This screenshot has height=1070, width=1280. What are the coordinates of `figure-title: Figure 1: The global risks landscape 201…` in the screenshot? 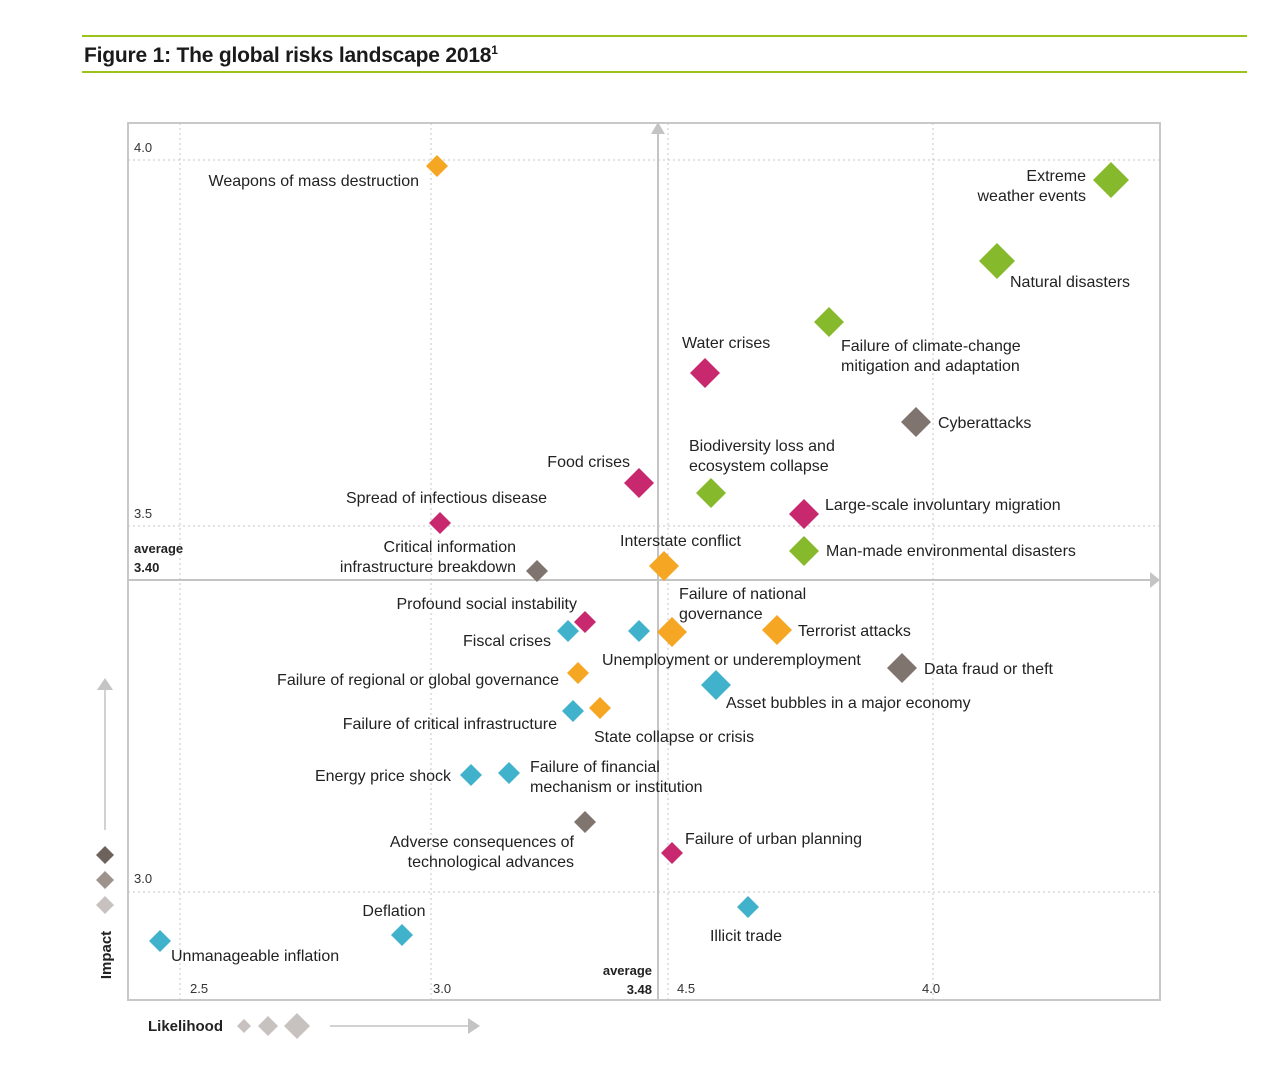 It's located at (291, 55).